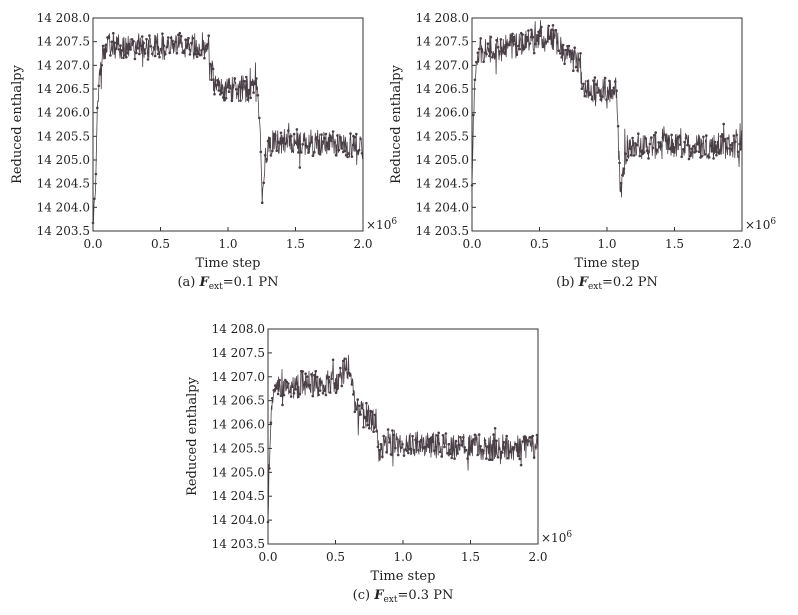 The height and width of the screenshot is (615, 798). What do you see at coordinates (442, 184) in the screenshot?
I see `y-tick-label-b-2: 14 204.5` at bounding box center [442, 184].